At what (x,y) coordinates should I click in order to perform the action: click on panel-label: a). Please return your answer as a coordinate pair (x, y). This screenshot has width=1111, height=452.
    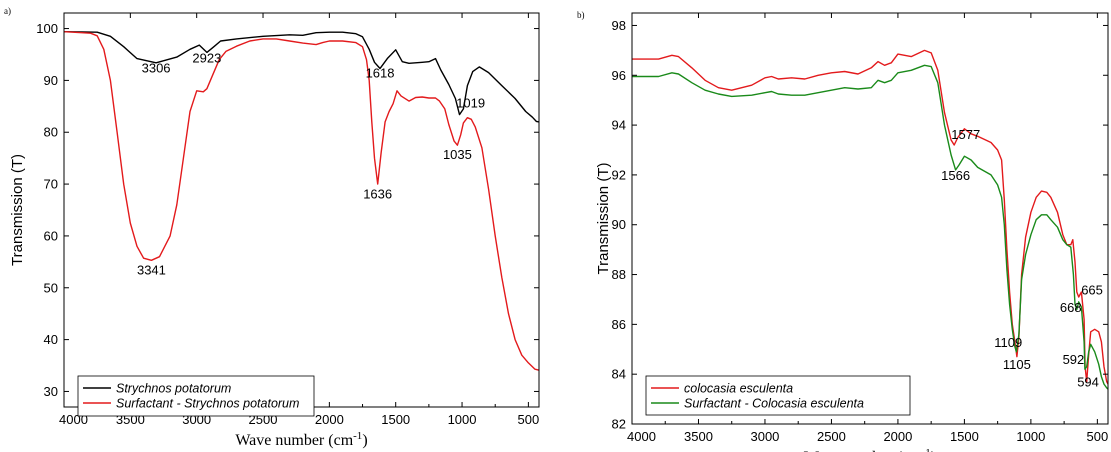
    Looking at the image, I should click on (7, 11).